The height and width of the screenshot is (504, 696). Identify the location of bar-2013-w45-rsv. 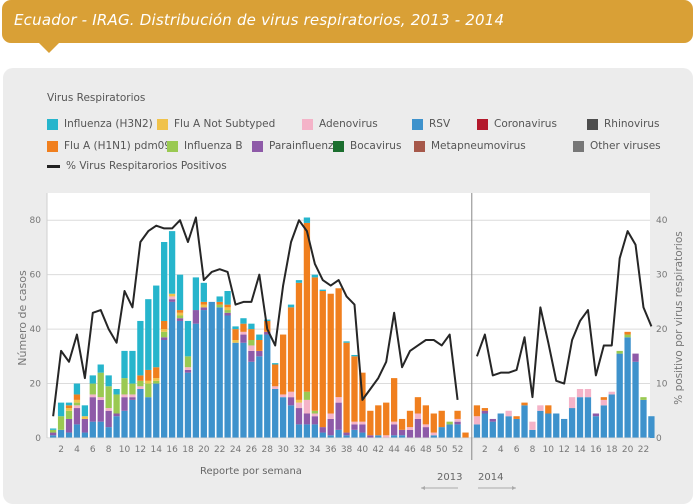
(402, 436).